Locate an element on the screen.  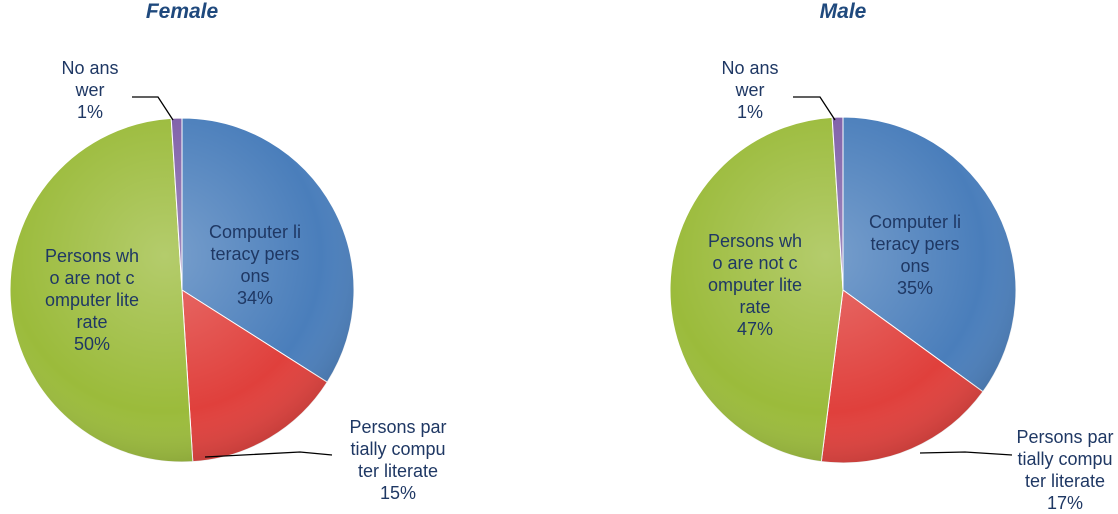
chart-title: Female is located at coordinates (182, 11).